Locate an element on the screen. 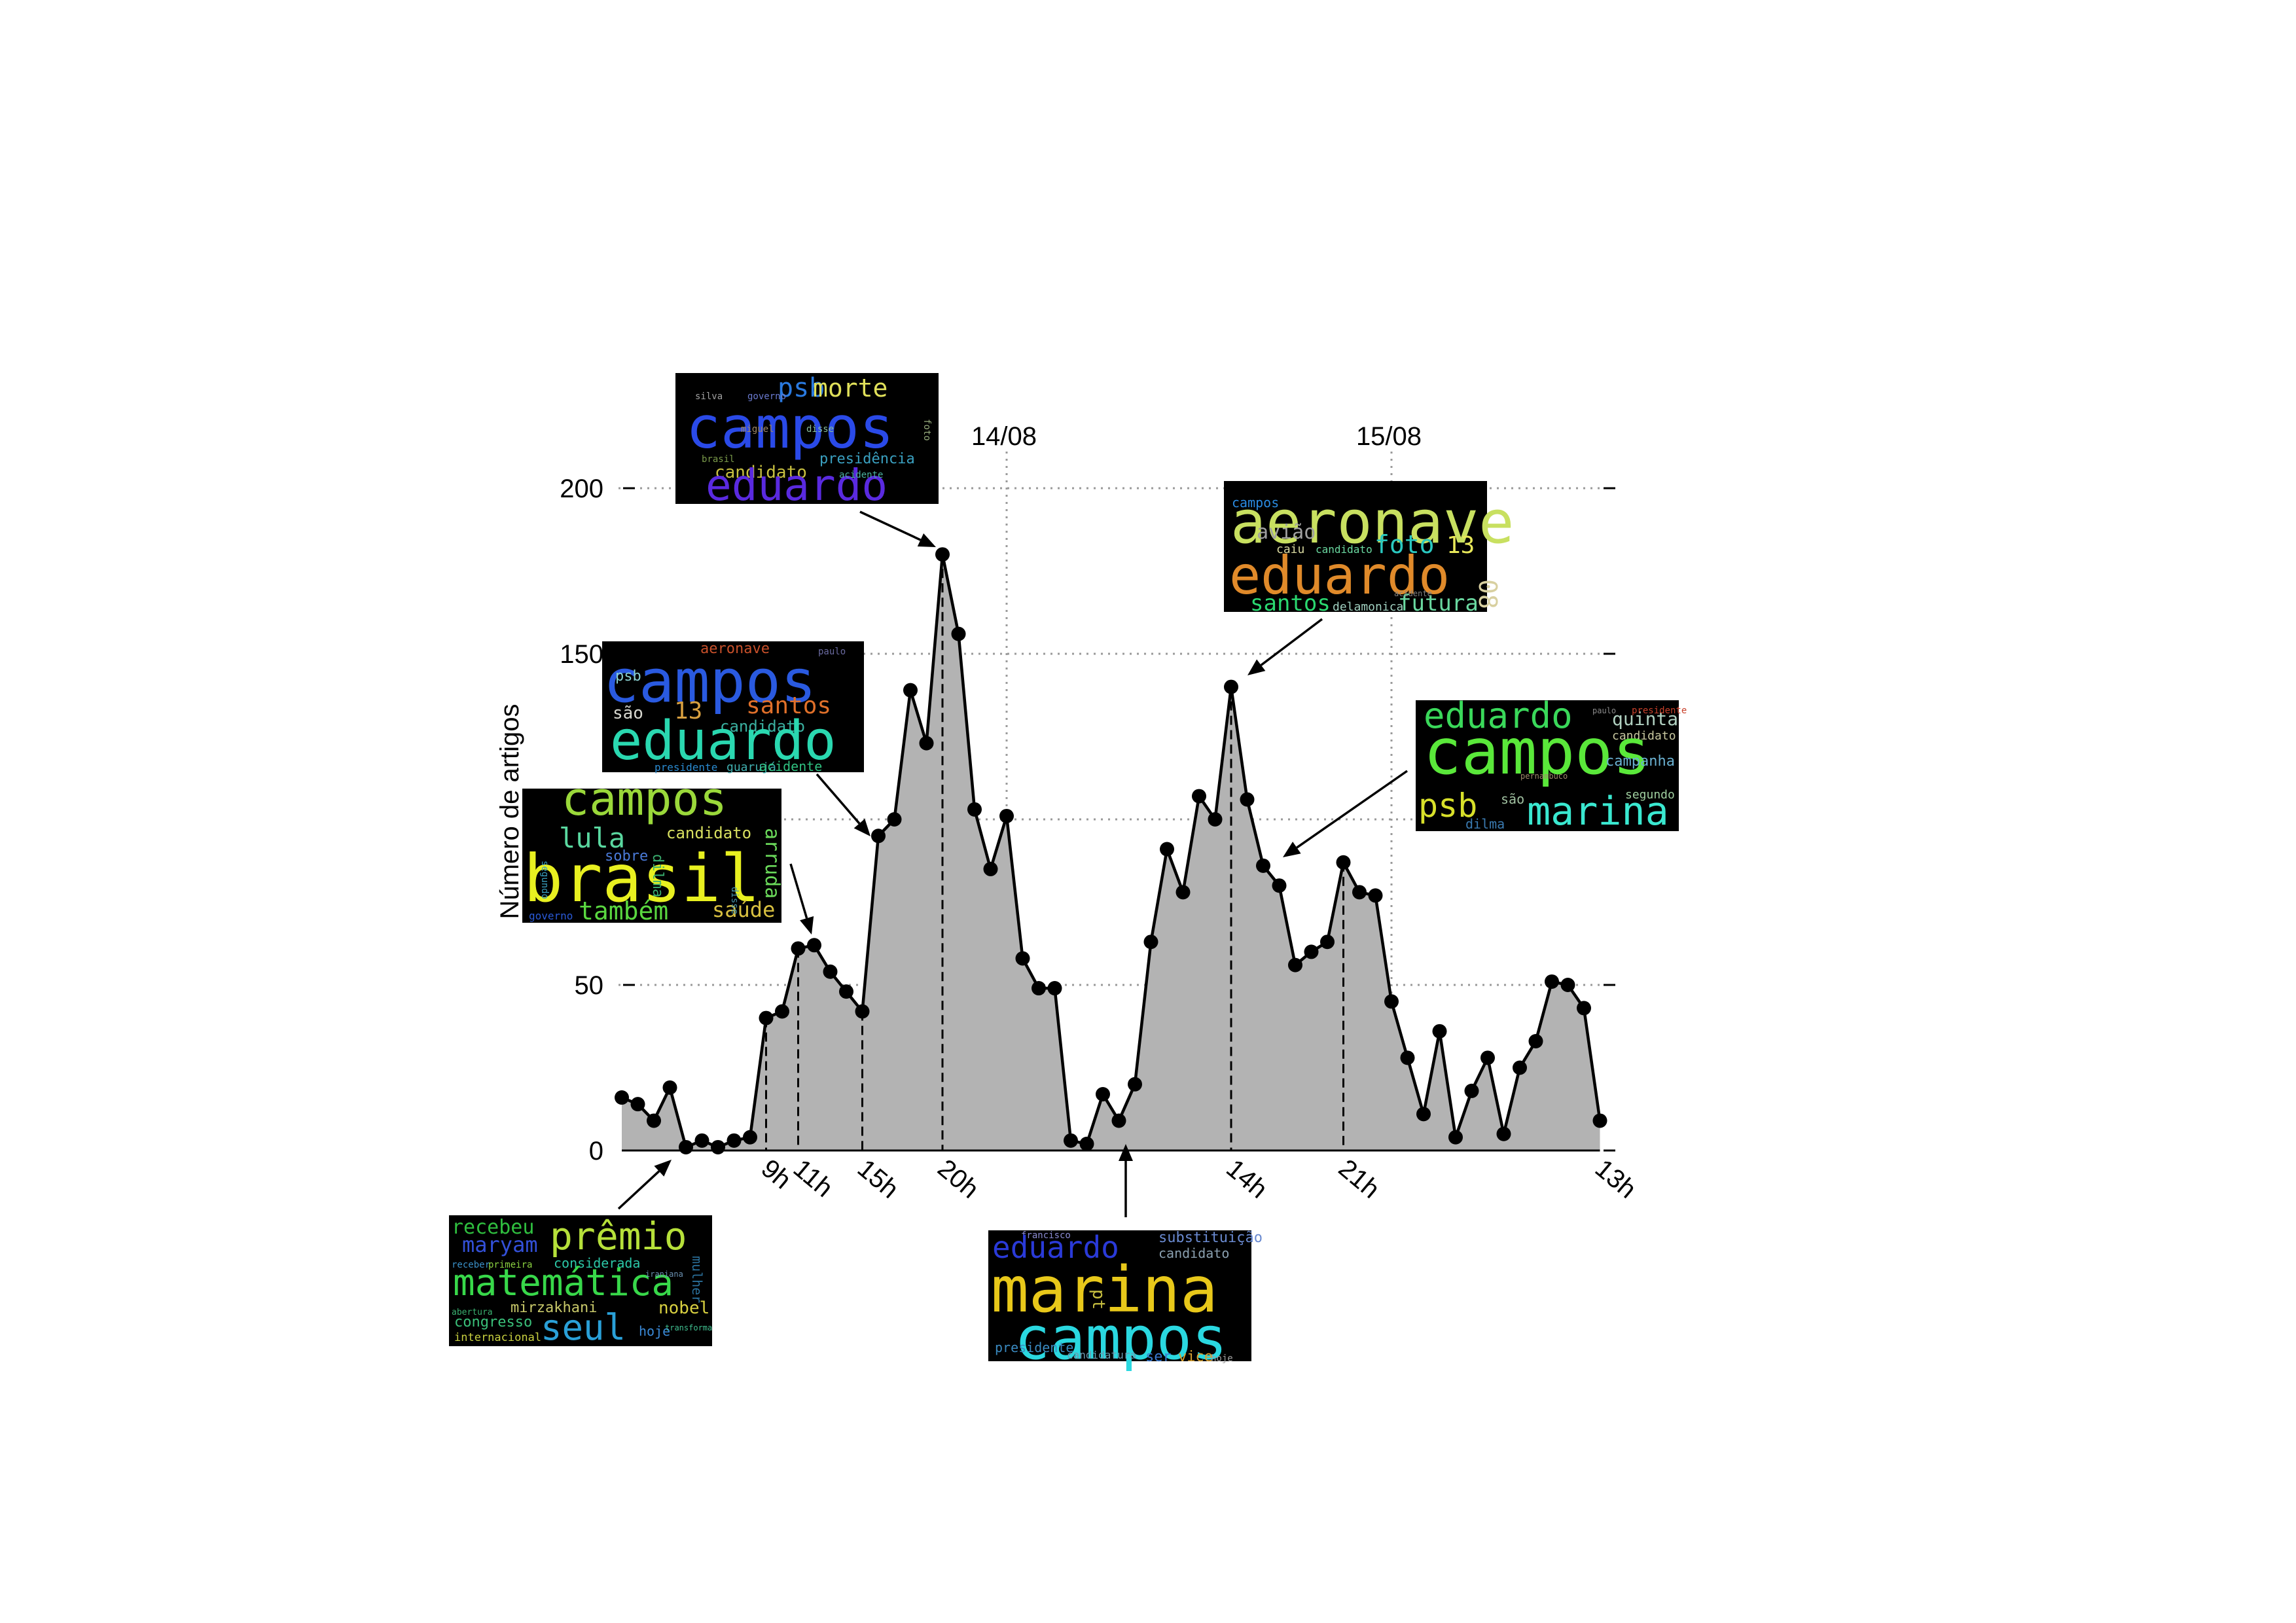 The height and width of the screenshot is (1623, 2296). word-cloud-word: futura is located at coordinates (1438, 603).